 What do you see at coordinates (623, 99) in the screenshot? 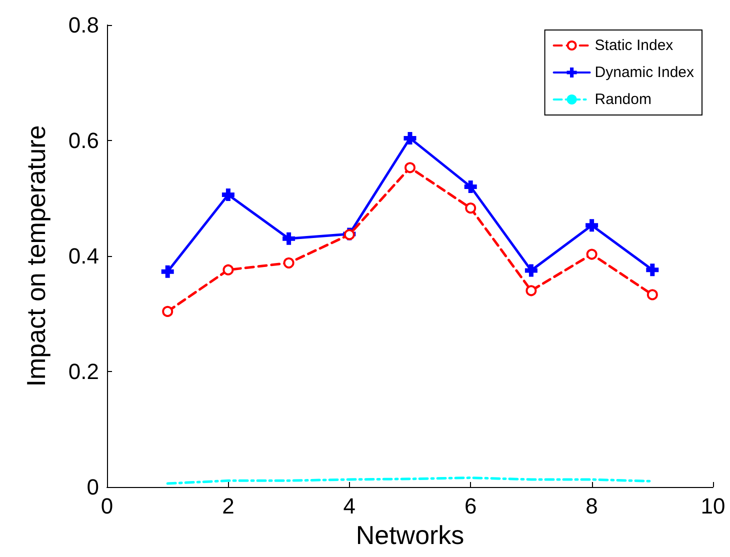
I see `legend-label: Random` at bounding box center [623, 99].